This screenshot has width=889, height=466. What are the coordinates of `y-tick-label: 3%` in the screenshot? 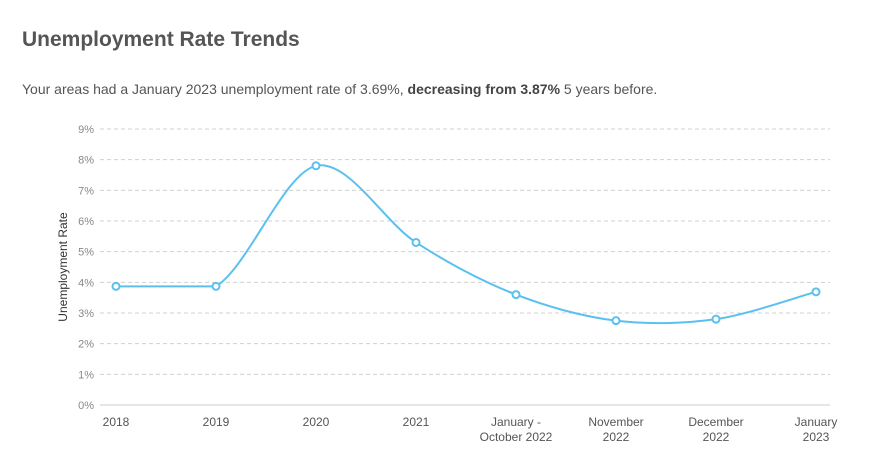 It's located at (86, 314).